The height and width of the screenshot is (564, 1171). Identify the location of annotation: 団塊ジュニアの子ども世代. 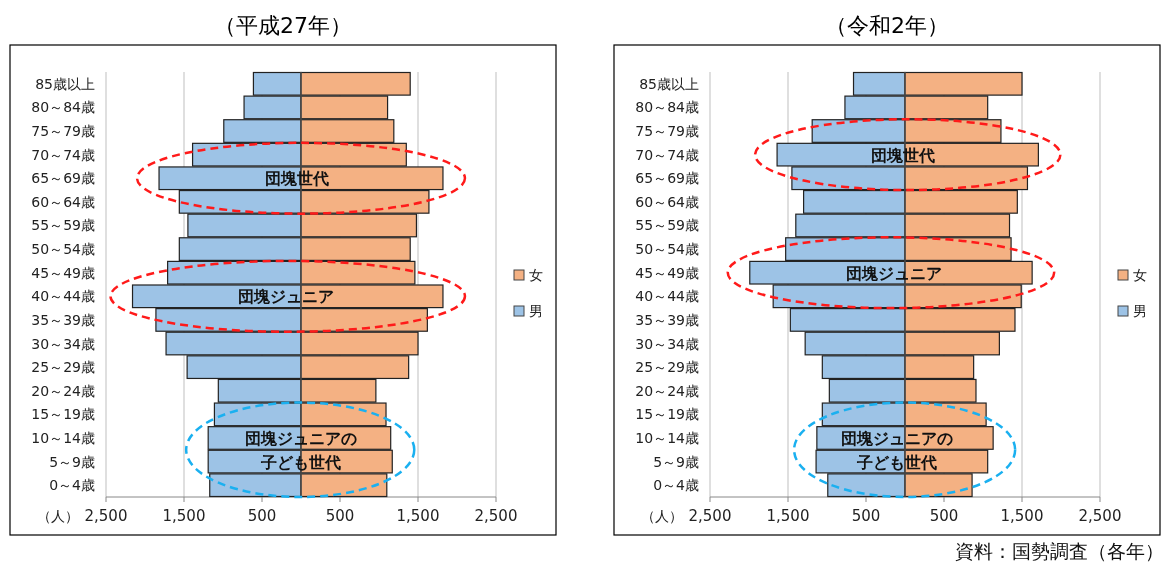
(301, 450).